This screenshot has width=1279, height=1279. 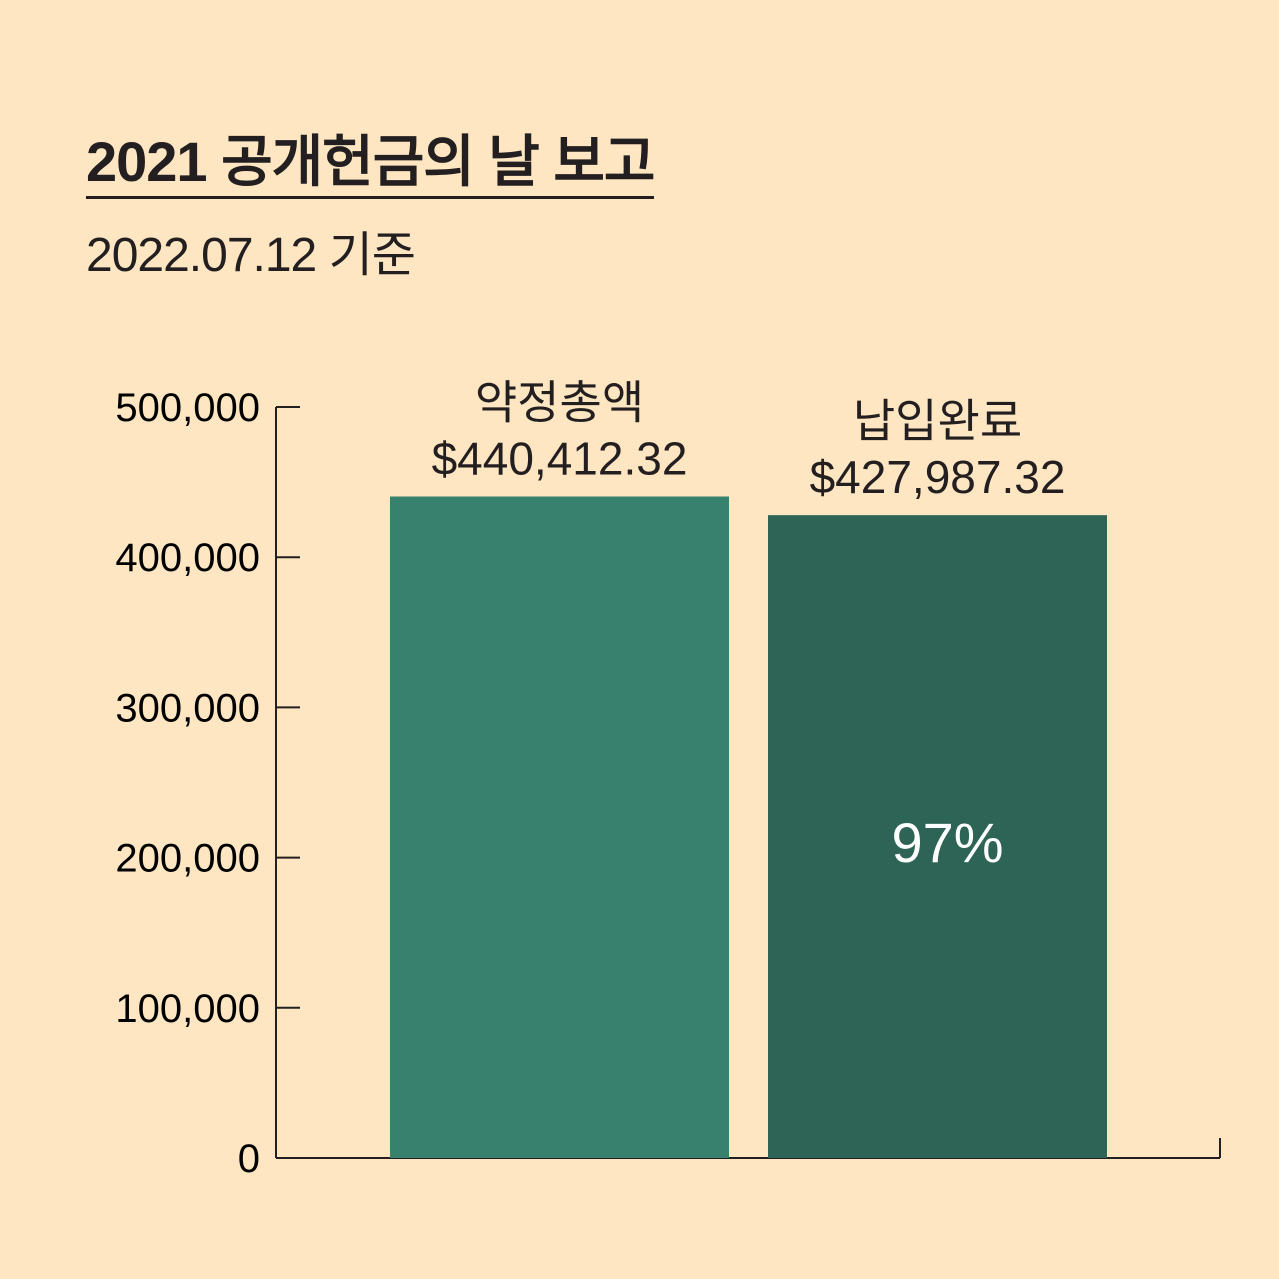 What do you see at coordinates (938, 477) in the screenshot?
I see `bar-value-label: $427,987.32` at bounding box center [938, 477].